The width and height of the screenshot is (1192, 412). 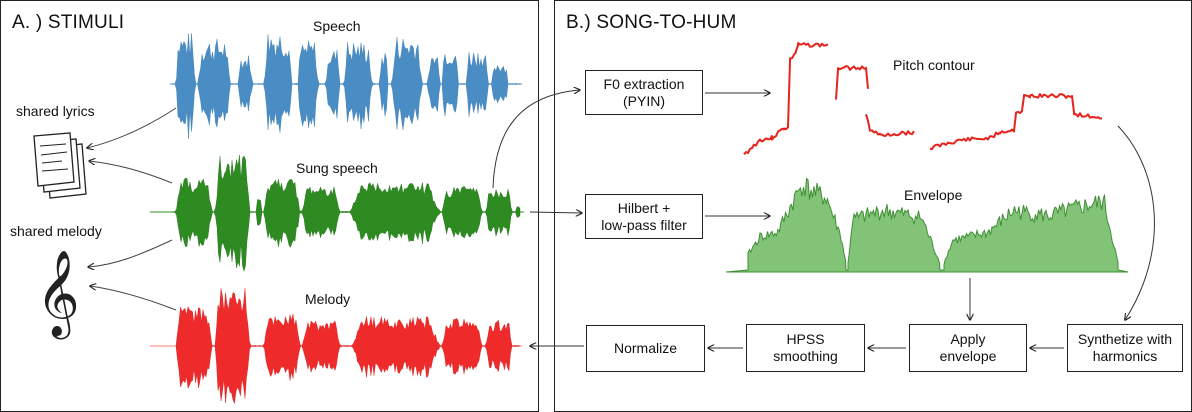 What do you see at coordinates (651, 22) in the screenshot?
I see `song-to-hum-title: B.) SONG-TO-HUM` at bounding box center [651, 22].